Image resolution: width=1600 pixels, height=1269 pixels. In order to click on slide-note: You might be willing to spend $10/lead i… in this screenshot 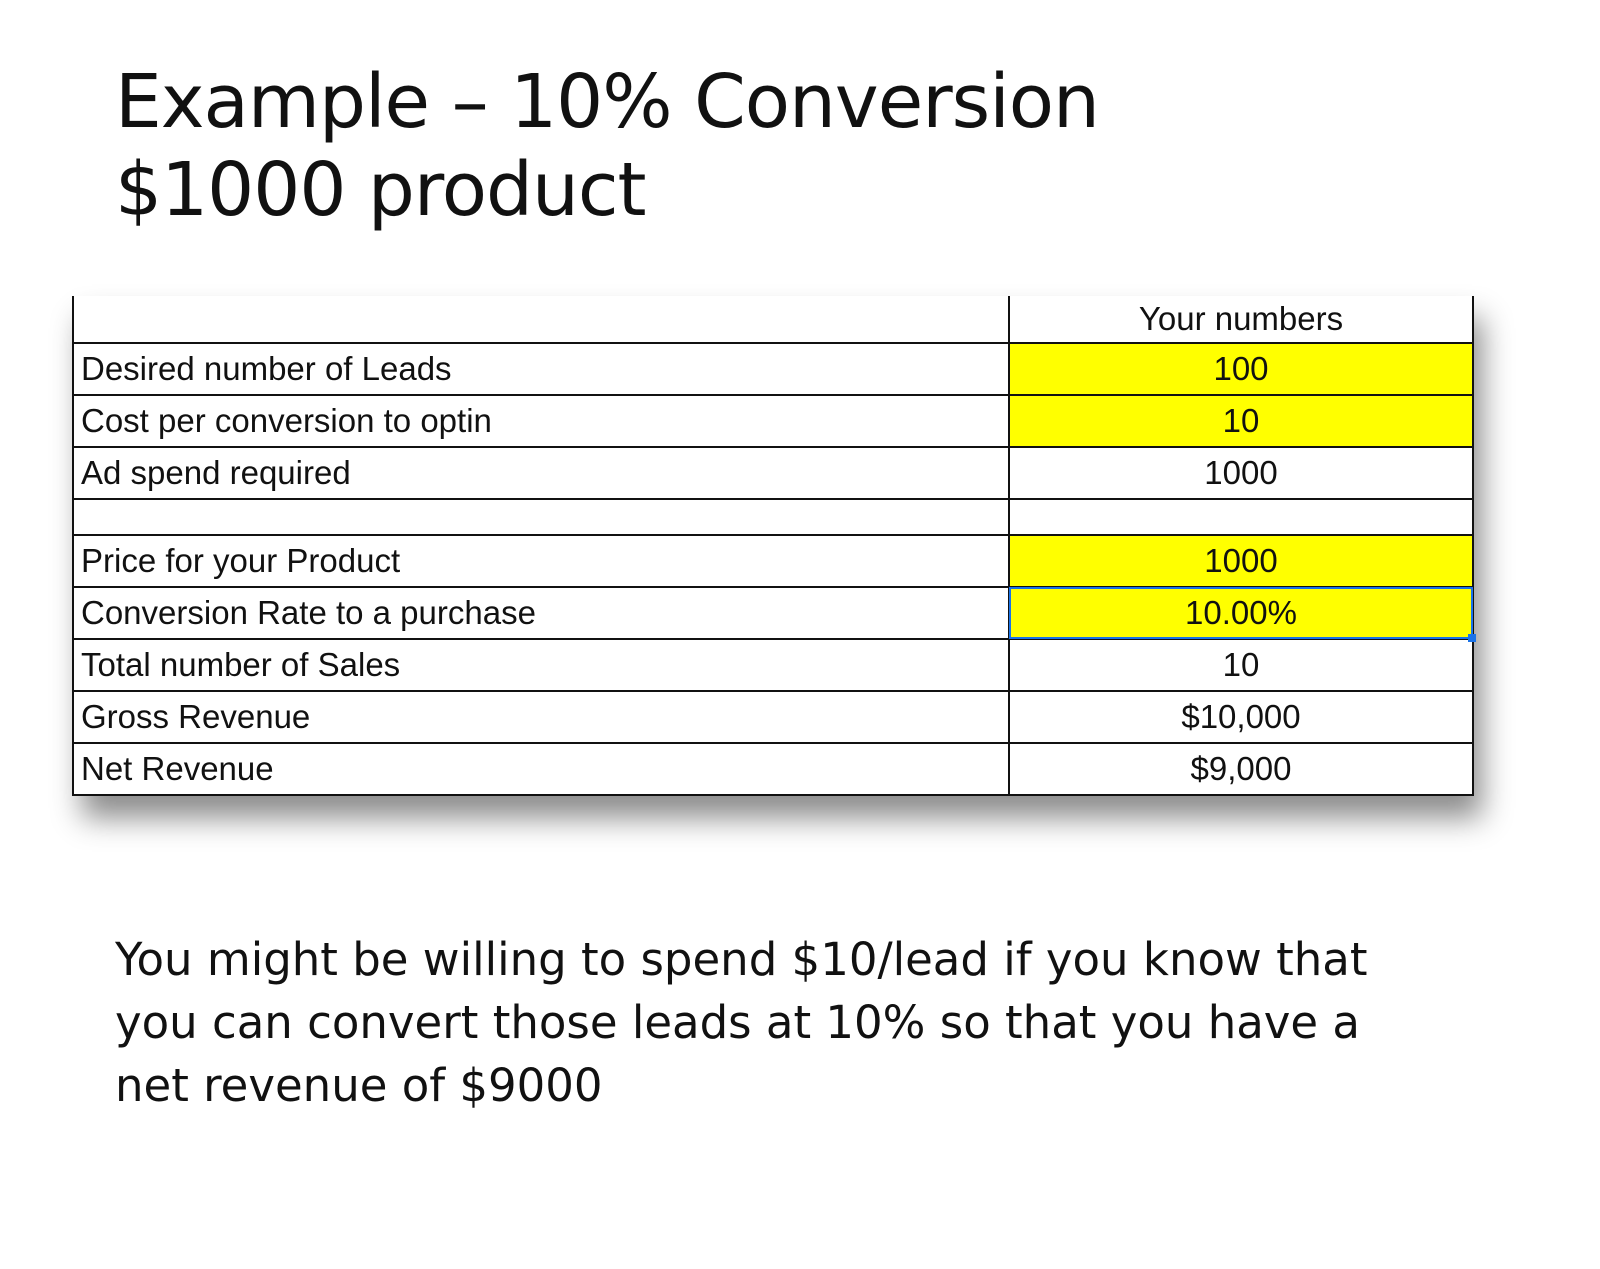, I will do `click(741, 1022)`.